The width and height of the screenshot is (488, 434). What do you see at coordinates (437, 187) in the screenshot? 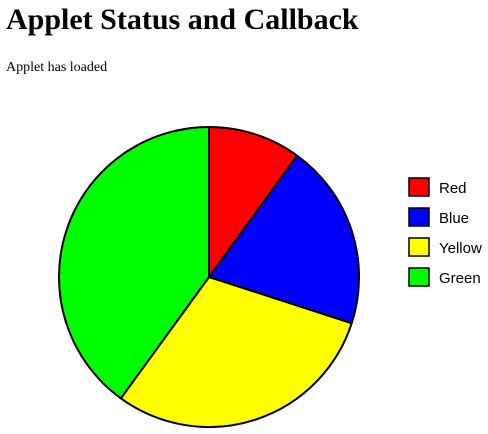
I see `legend-item-red: Red` at bounding box center [437, 187].